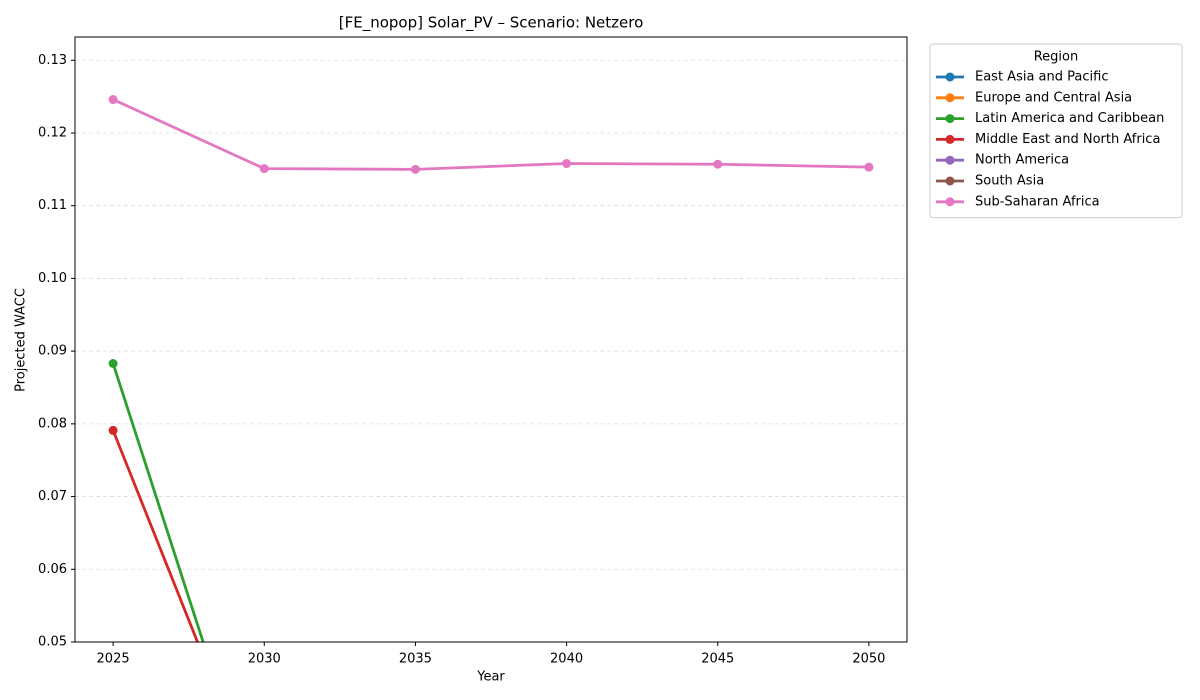 This screenshot has height=700, width=1200. I want to click on legend-label: North America, so click(1022, 160).